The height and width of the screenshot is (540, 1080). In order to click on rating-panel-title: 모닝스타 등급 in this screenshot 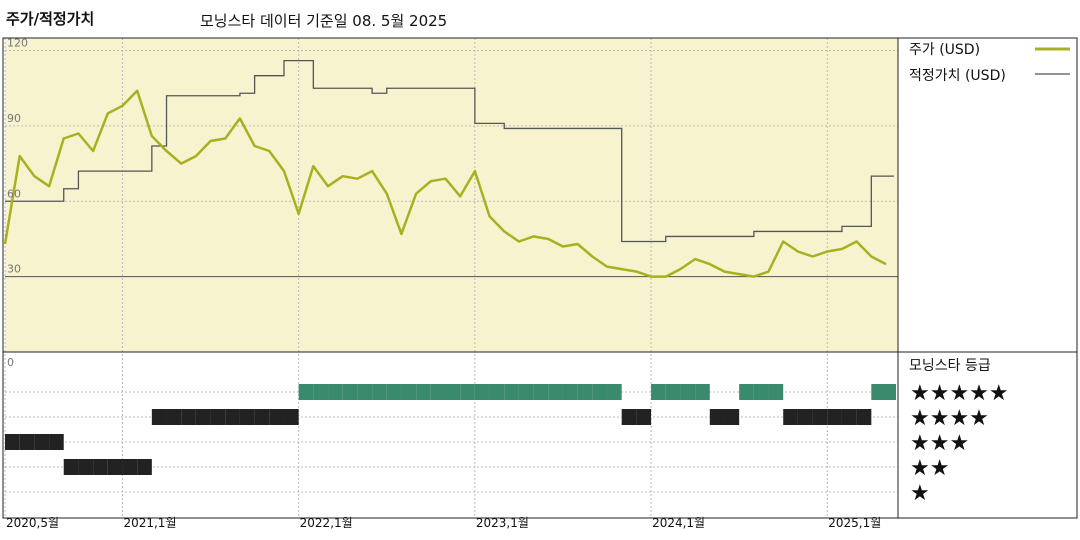, I will do `click(950, 366)`.